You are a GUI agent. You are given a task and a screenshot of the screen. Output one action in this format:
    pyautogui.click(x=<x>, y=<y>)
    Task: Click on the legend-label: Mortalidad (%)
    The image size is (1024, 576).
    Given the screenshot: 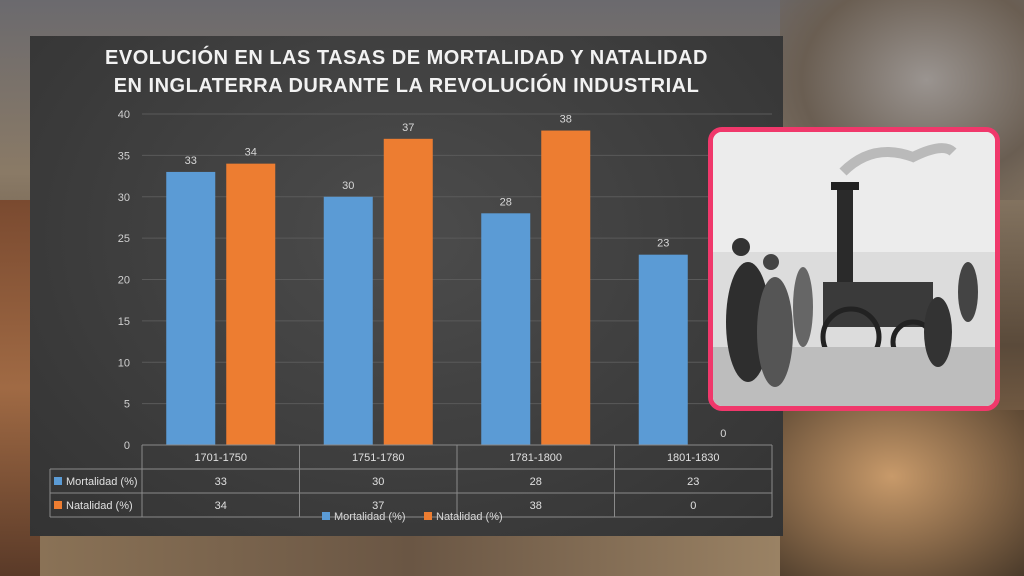 What is the action you would take?
    pyautogui.click(x=370, y=517)
    